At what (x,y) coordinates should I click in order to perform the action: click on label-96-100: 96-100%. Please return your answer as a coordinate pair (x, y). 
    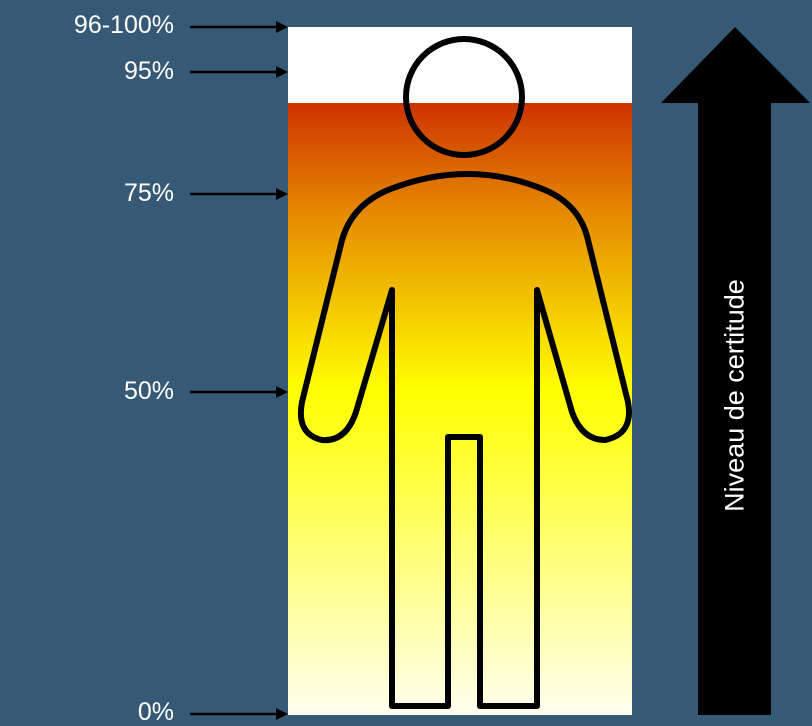
    Looking at the image, I should click on (123, 25).